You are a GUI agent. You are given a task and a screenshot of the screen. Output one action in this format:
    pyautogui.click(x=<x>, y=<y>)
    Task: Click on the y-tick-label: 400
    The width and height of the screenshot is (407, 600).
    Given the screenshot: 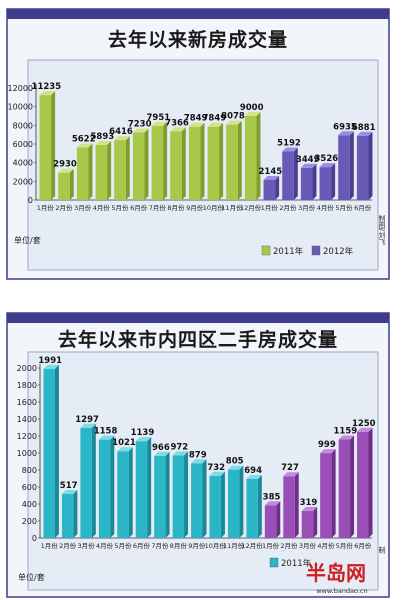 What is the action you would take?
    pyautogui.click(x=29, y=504)
    